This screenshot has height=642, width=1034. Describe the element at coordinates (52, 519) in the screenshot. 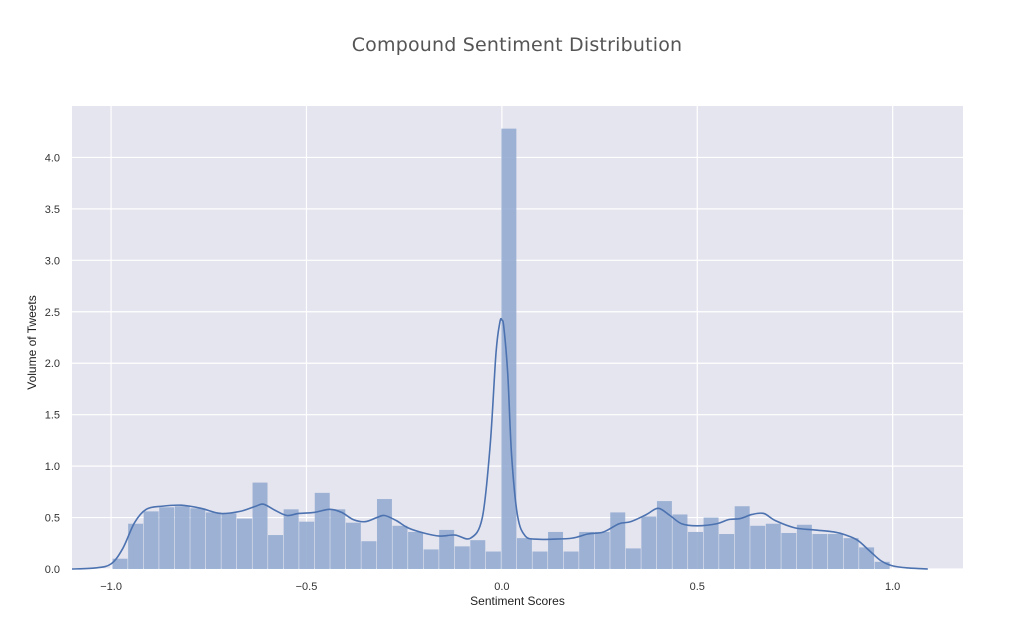

I see `y-tick-label: 0.5` at that location.